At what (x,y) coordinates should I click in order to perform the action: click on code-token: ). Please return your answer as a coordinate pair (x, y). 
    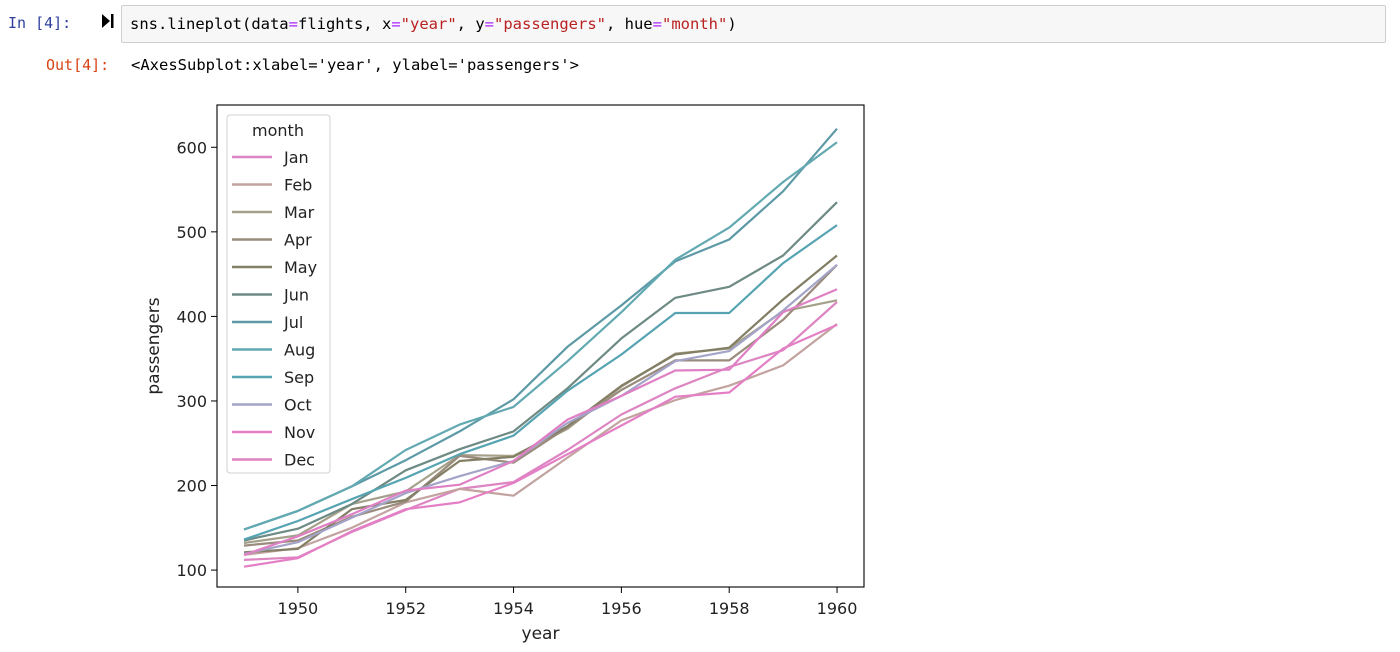
    Looking at the image, I should click on (732, 24).